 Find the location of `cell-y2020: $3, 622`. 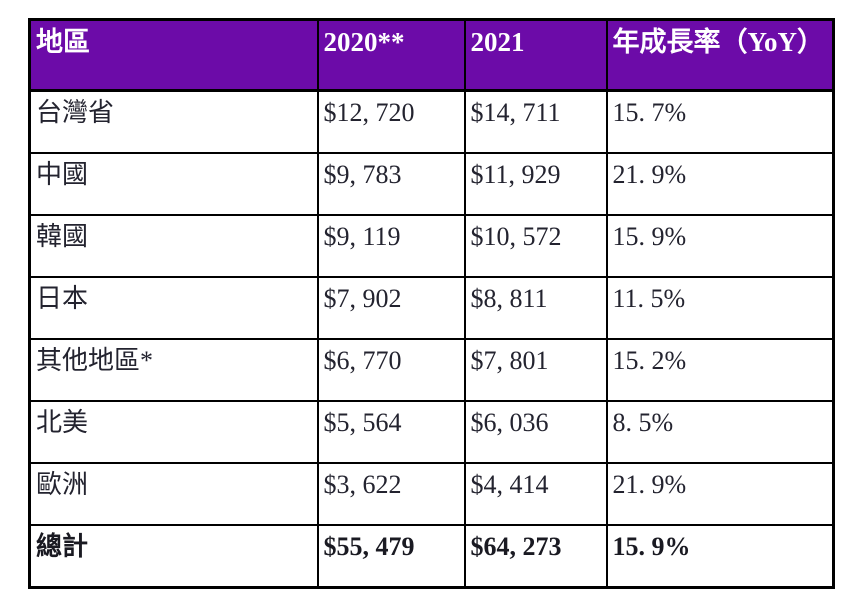

cell-y2020: $3, 622 is located at coordinates (391, 494).